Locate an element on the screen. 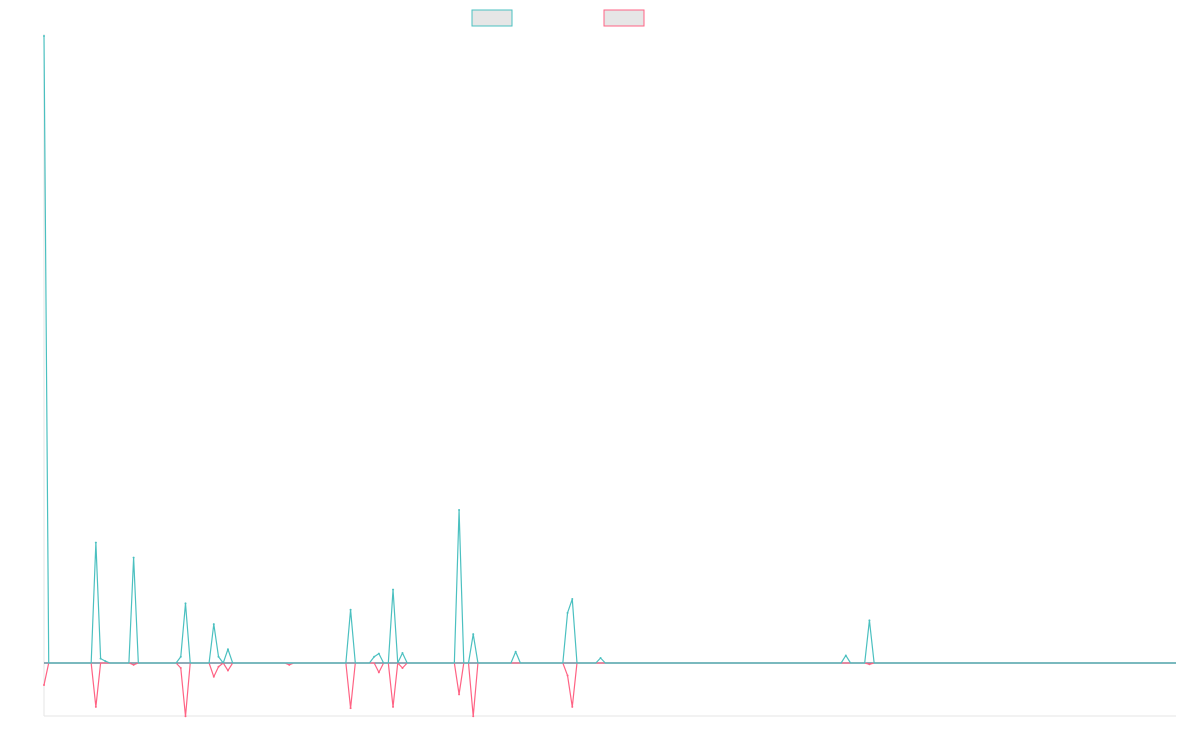 Image resolution: width=1200 pixels, height=750 pixels. legend-swatch-series-b is located at coordinates (624, 18).